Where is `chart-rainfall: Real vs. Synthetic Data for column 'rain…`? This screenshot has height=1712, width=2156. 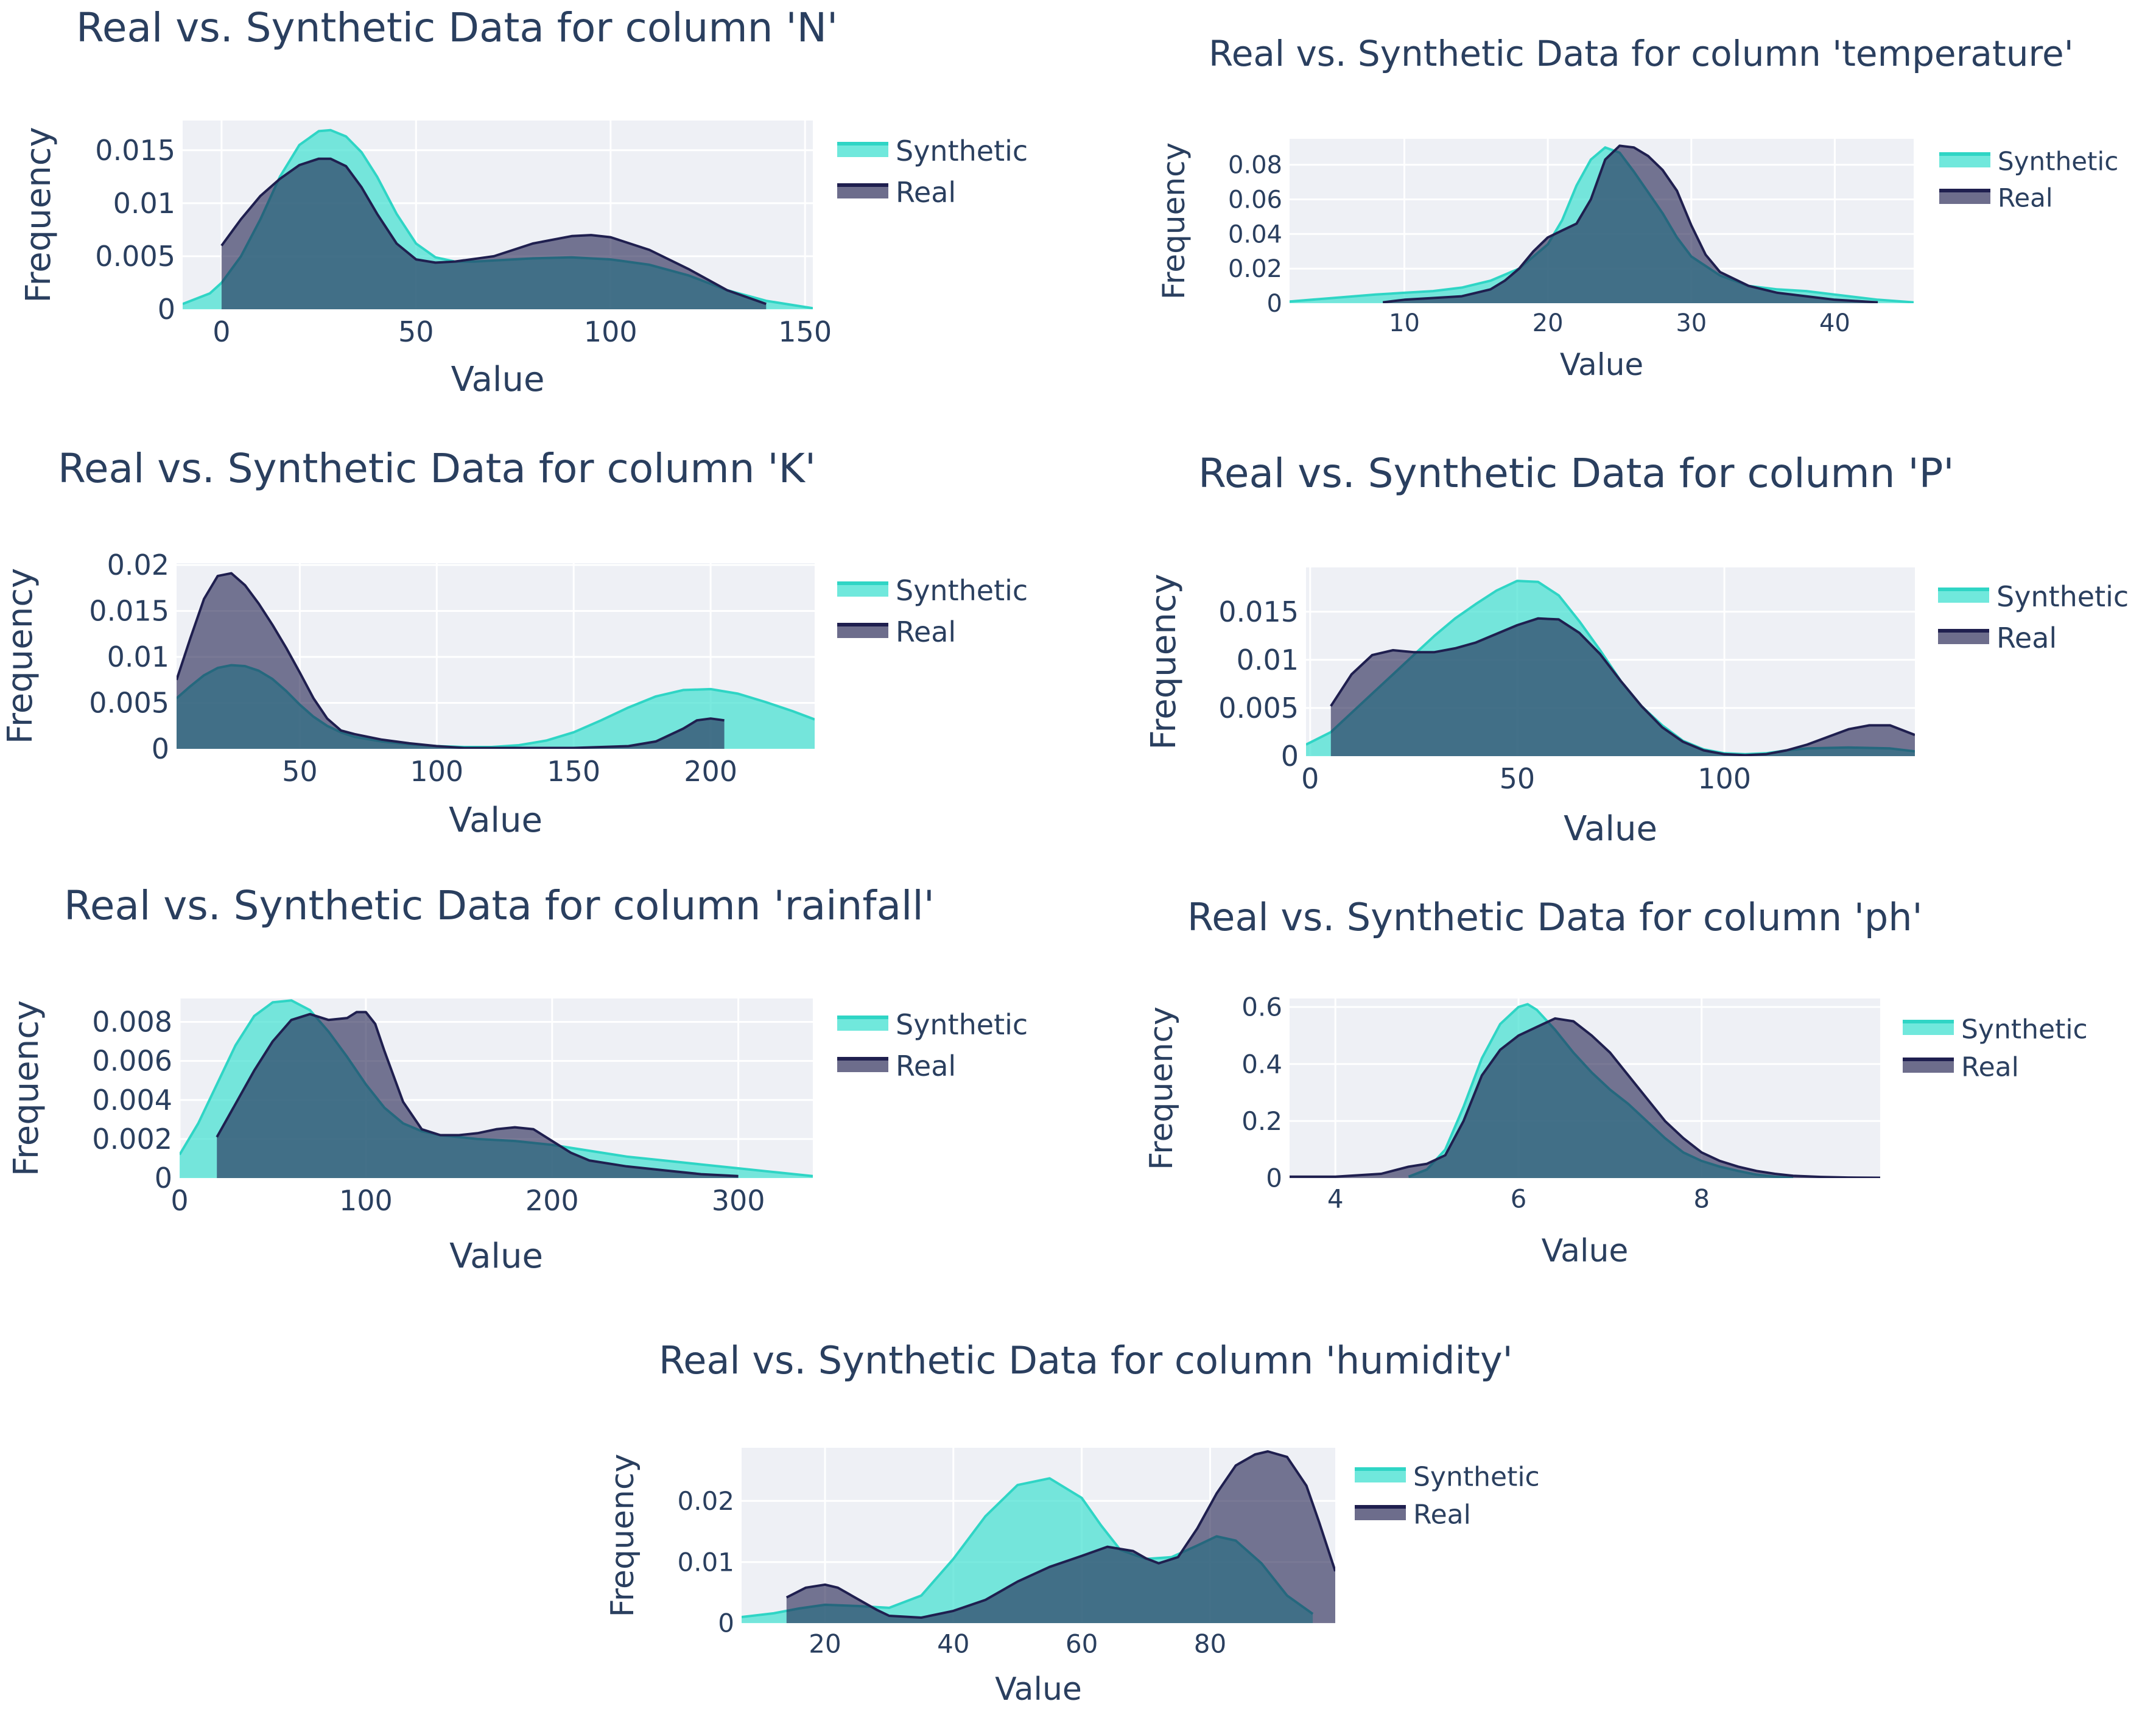 chart-rainfall: Real vs. Synthetic Data for column 'rain… is located at coordinates (517, 1079).